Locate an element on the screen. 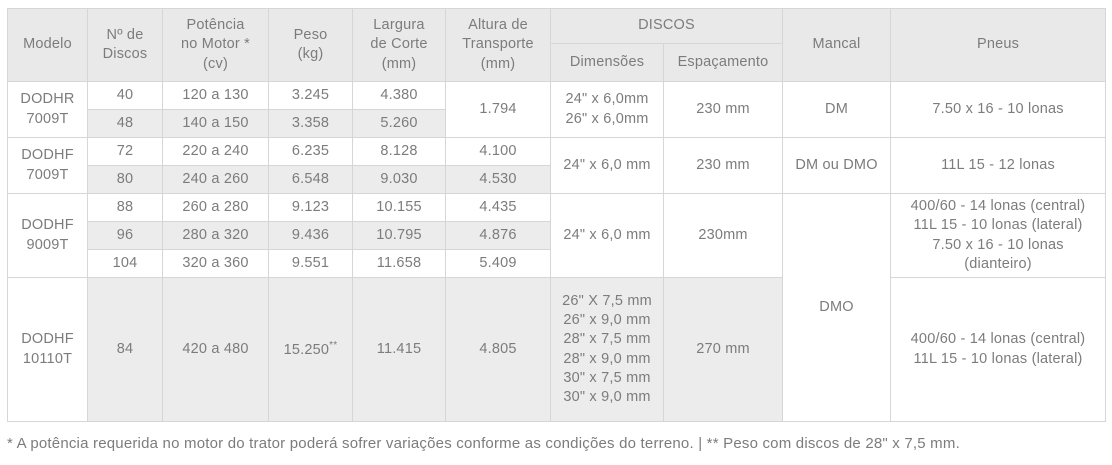 Image resolution: width=1112 pixels, height=465 pixels. cell-num-discos: 48 is located at coordinates (125, 123).